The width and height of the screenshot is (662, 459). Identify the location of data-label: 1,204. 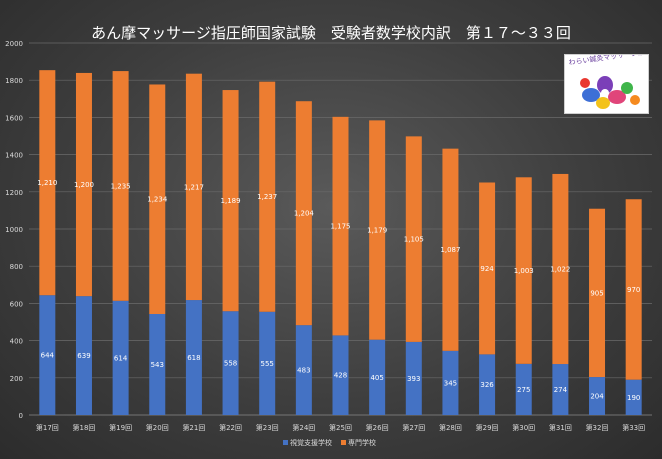
(304, 214).